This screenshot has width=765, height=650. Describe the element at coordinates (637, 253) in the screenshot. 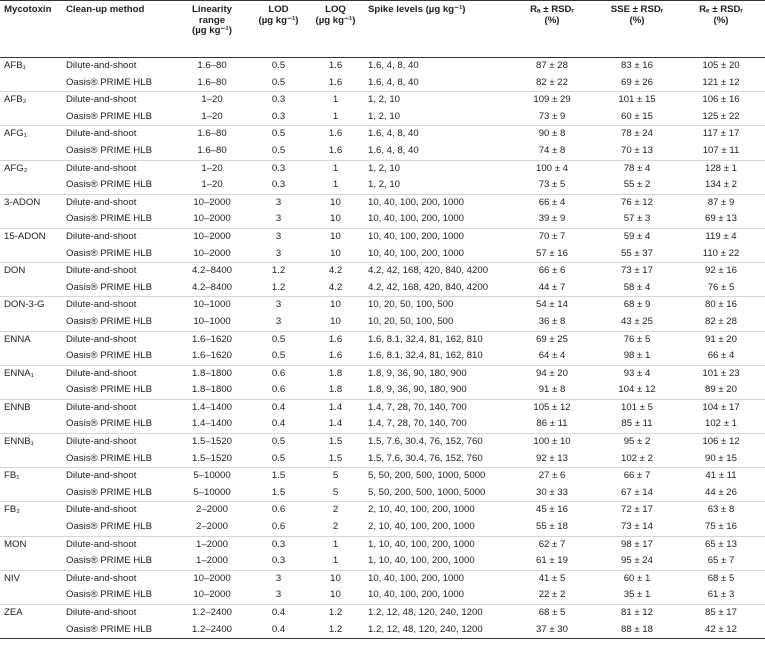

I see `sse-cell: 55 ± 37` at that location.